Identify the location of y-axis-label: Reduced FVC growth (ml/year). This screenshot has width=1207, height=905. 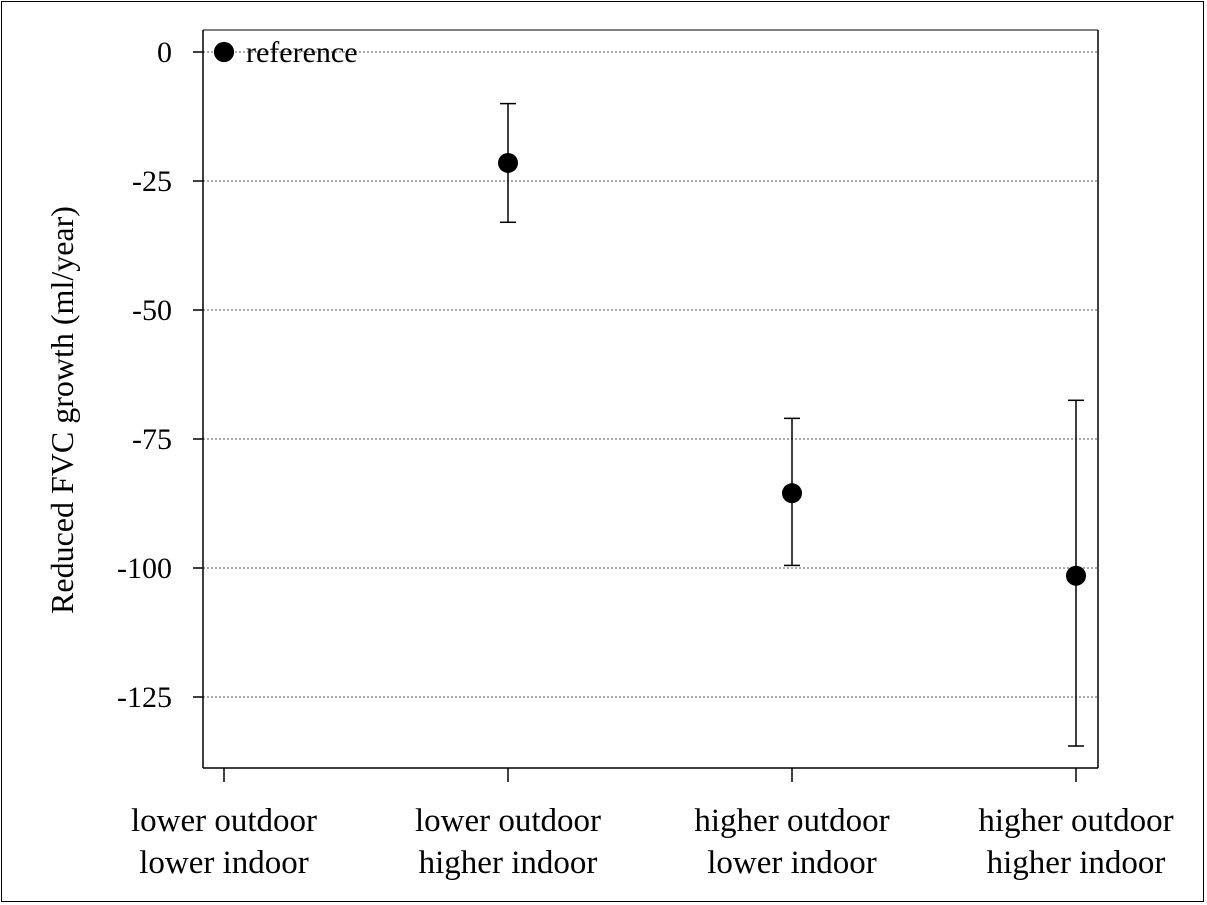
(62, 410).